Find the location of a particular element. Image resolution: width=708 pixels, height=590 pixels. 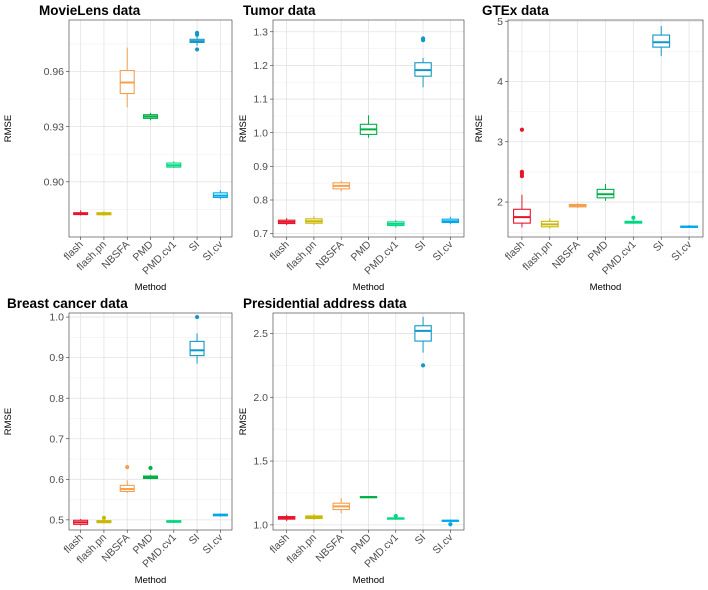

x-tick-label: PMD is located at coordinates (598, 250).